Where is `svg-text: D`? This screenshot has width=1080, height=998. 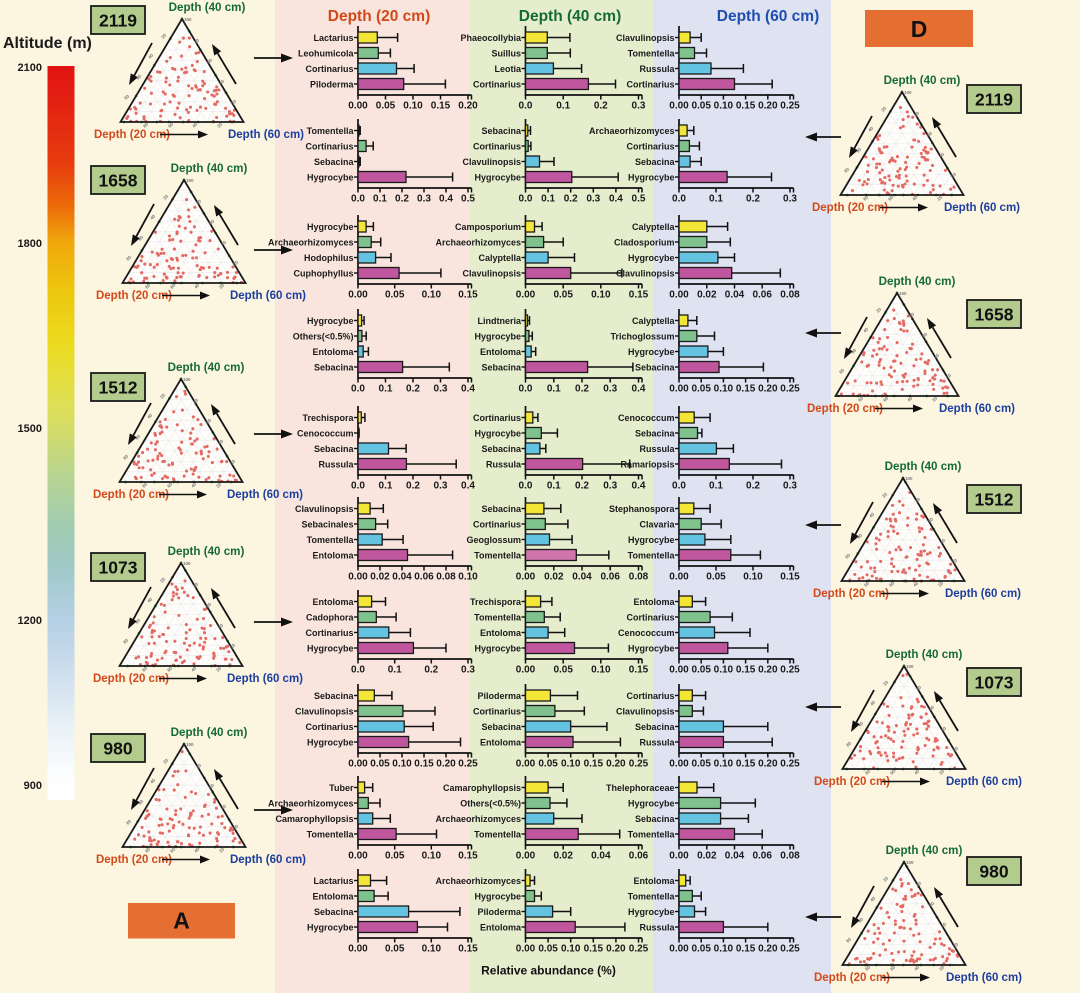
svg-text: D is located at coordinates (919, 29).